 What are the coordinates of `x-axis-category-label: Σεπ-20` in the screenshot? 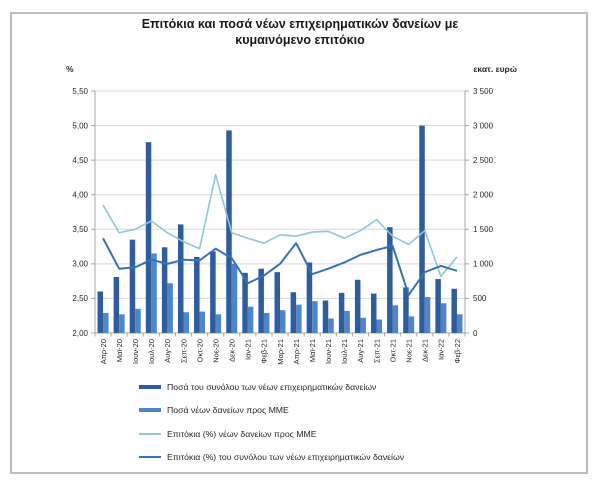 It's located at (183, 351).